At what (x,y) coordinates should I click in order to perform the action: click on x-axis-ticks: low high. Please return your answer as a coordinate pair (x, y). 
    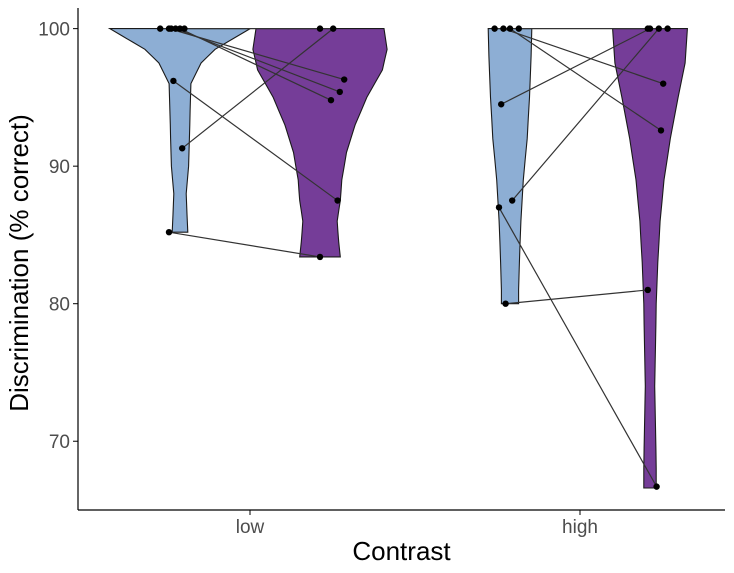
    Looking at the image, I should click on (417, 524).